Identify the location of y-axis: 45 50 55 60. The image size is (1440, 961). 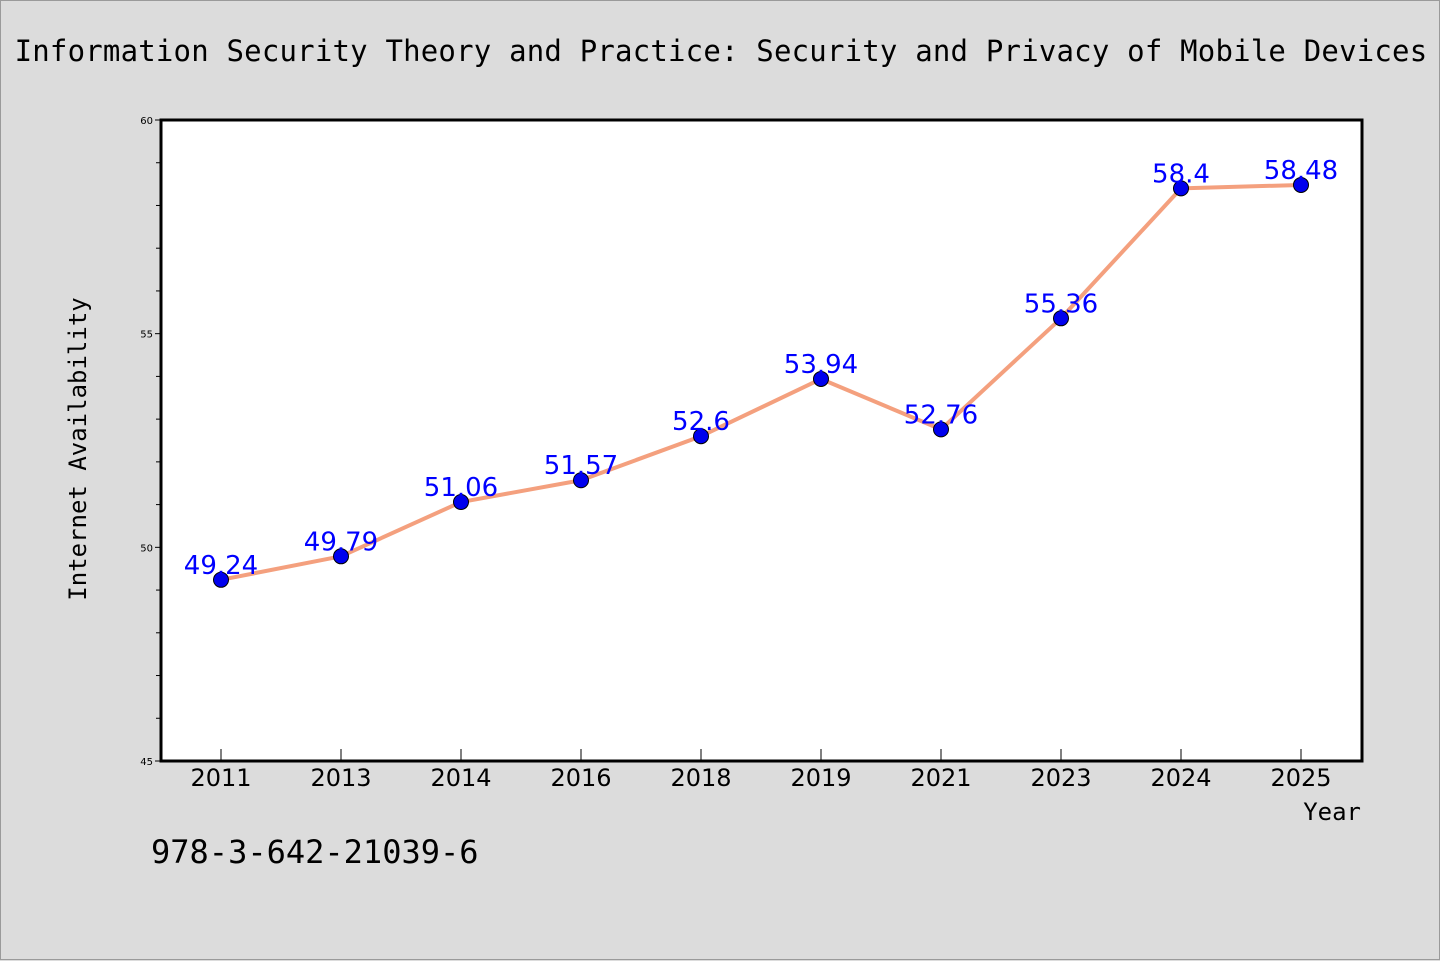
(150, 442).